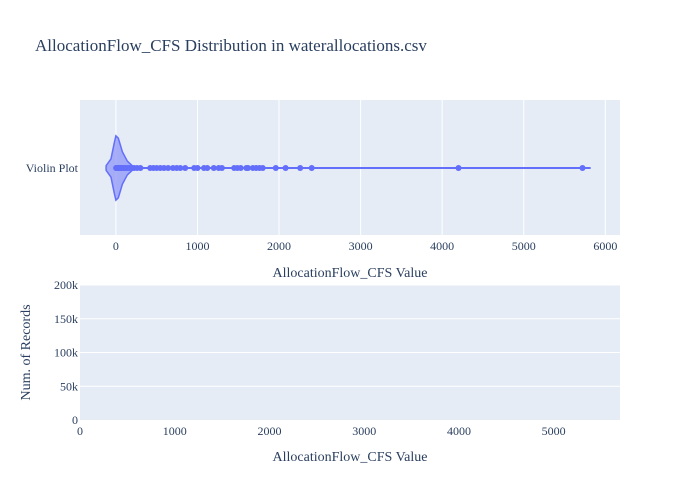 Image resolution: width=700 pixels, height=500 pixels. What do you see at coordinates (350, 273) in the screenshot?
I see `violin-x-axis-title: AllocationFlow_CFS Value` at bounding box center [350, 273].